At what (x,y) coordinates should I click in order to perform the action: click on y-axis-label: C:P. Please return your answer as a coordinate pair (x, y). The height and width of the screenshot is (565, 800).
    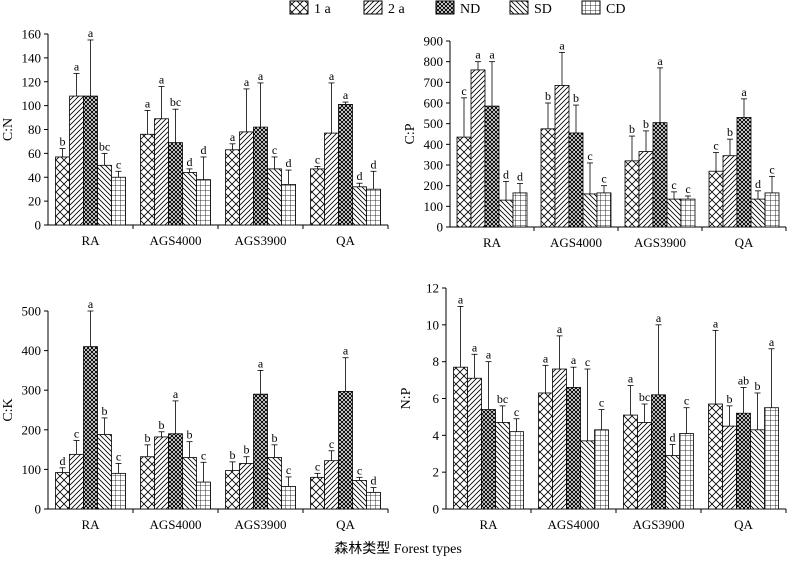
    Looking at the image, I should click on (410, 133).